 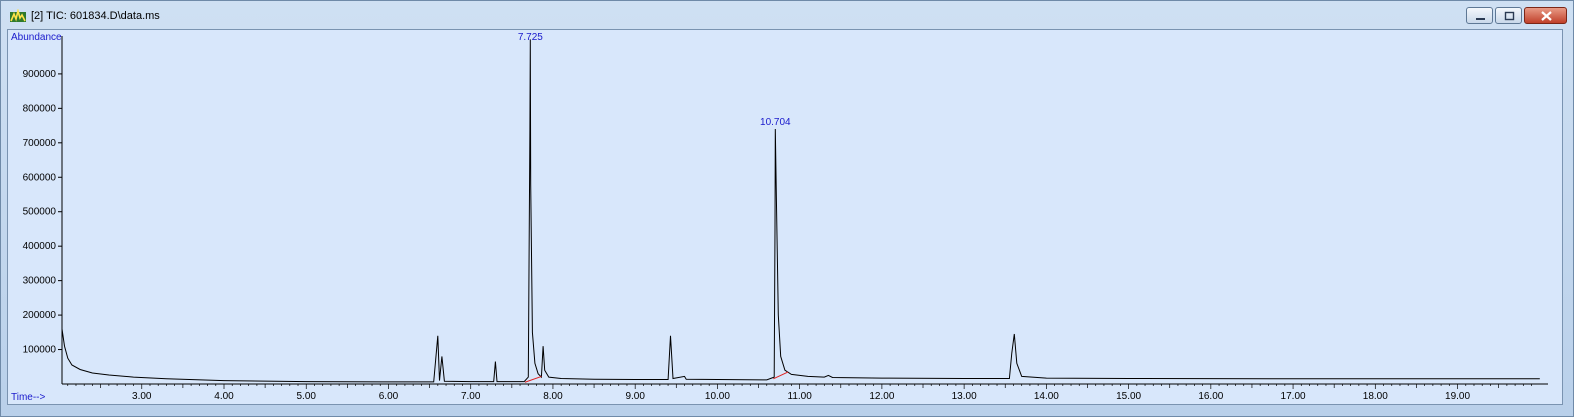 I want to click on x-tick-label: 3.00, so click(x=142, y=396).